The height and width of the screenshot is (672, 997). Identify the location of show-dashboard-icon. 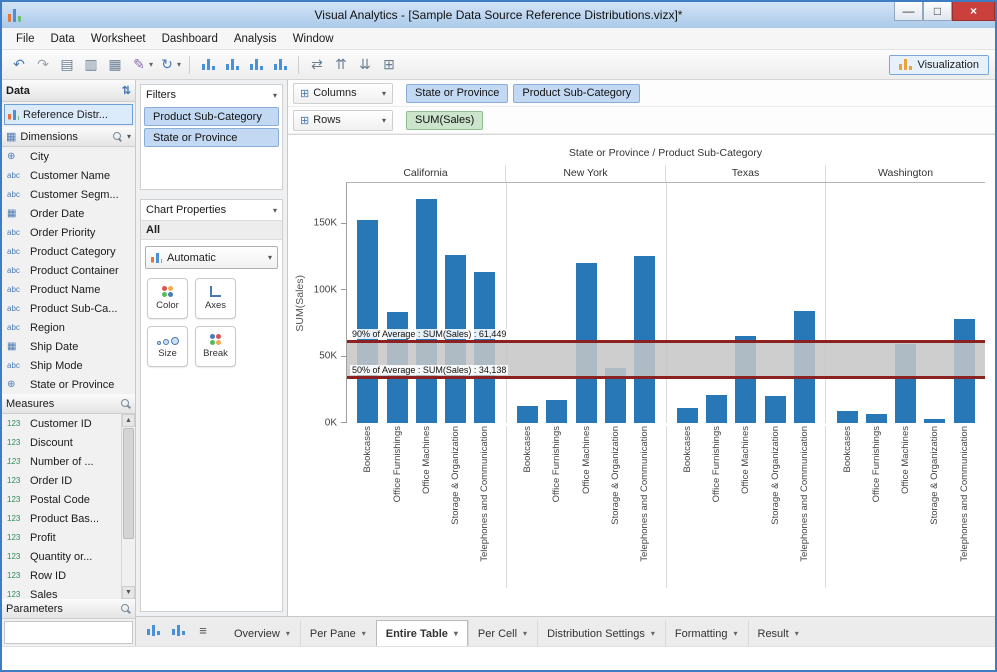
(178, 630).